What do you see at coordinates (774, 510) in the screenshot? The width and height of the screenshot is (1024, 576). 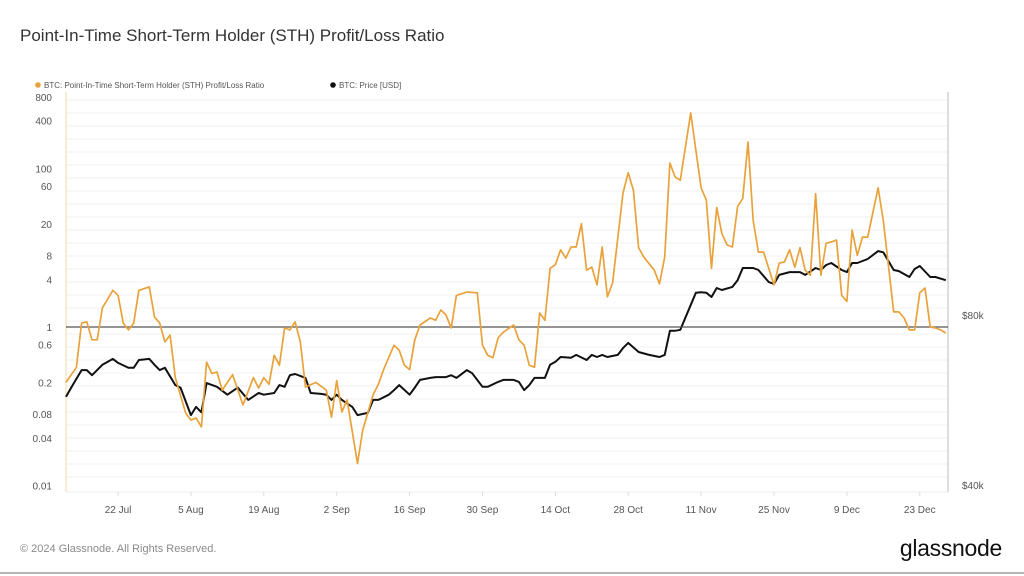 I see `x-tick-label: 25 Nov` at bounding box center [774, 510].